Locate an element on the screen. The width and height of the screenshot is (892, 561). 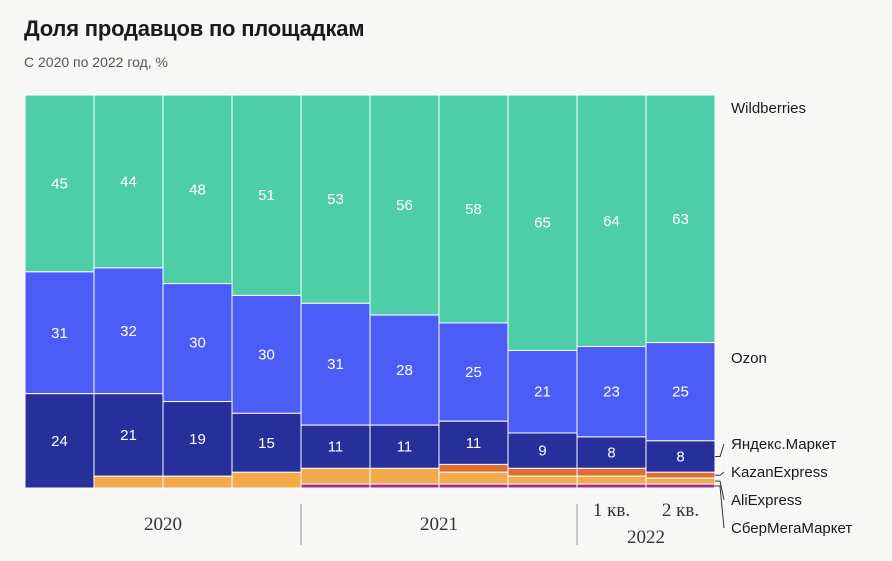
bar-segment-яндекс-маркет-3 is located at coordinates (197, 439).